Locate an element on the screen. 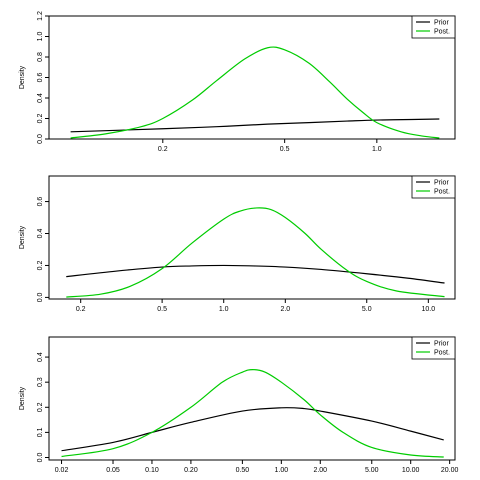 The width and height of the screenshot is (480, 480). x-tick-label: 20.00 is located at coordinates (450, 470).